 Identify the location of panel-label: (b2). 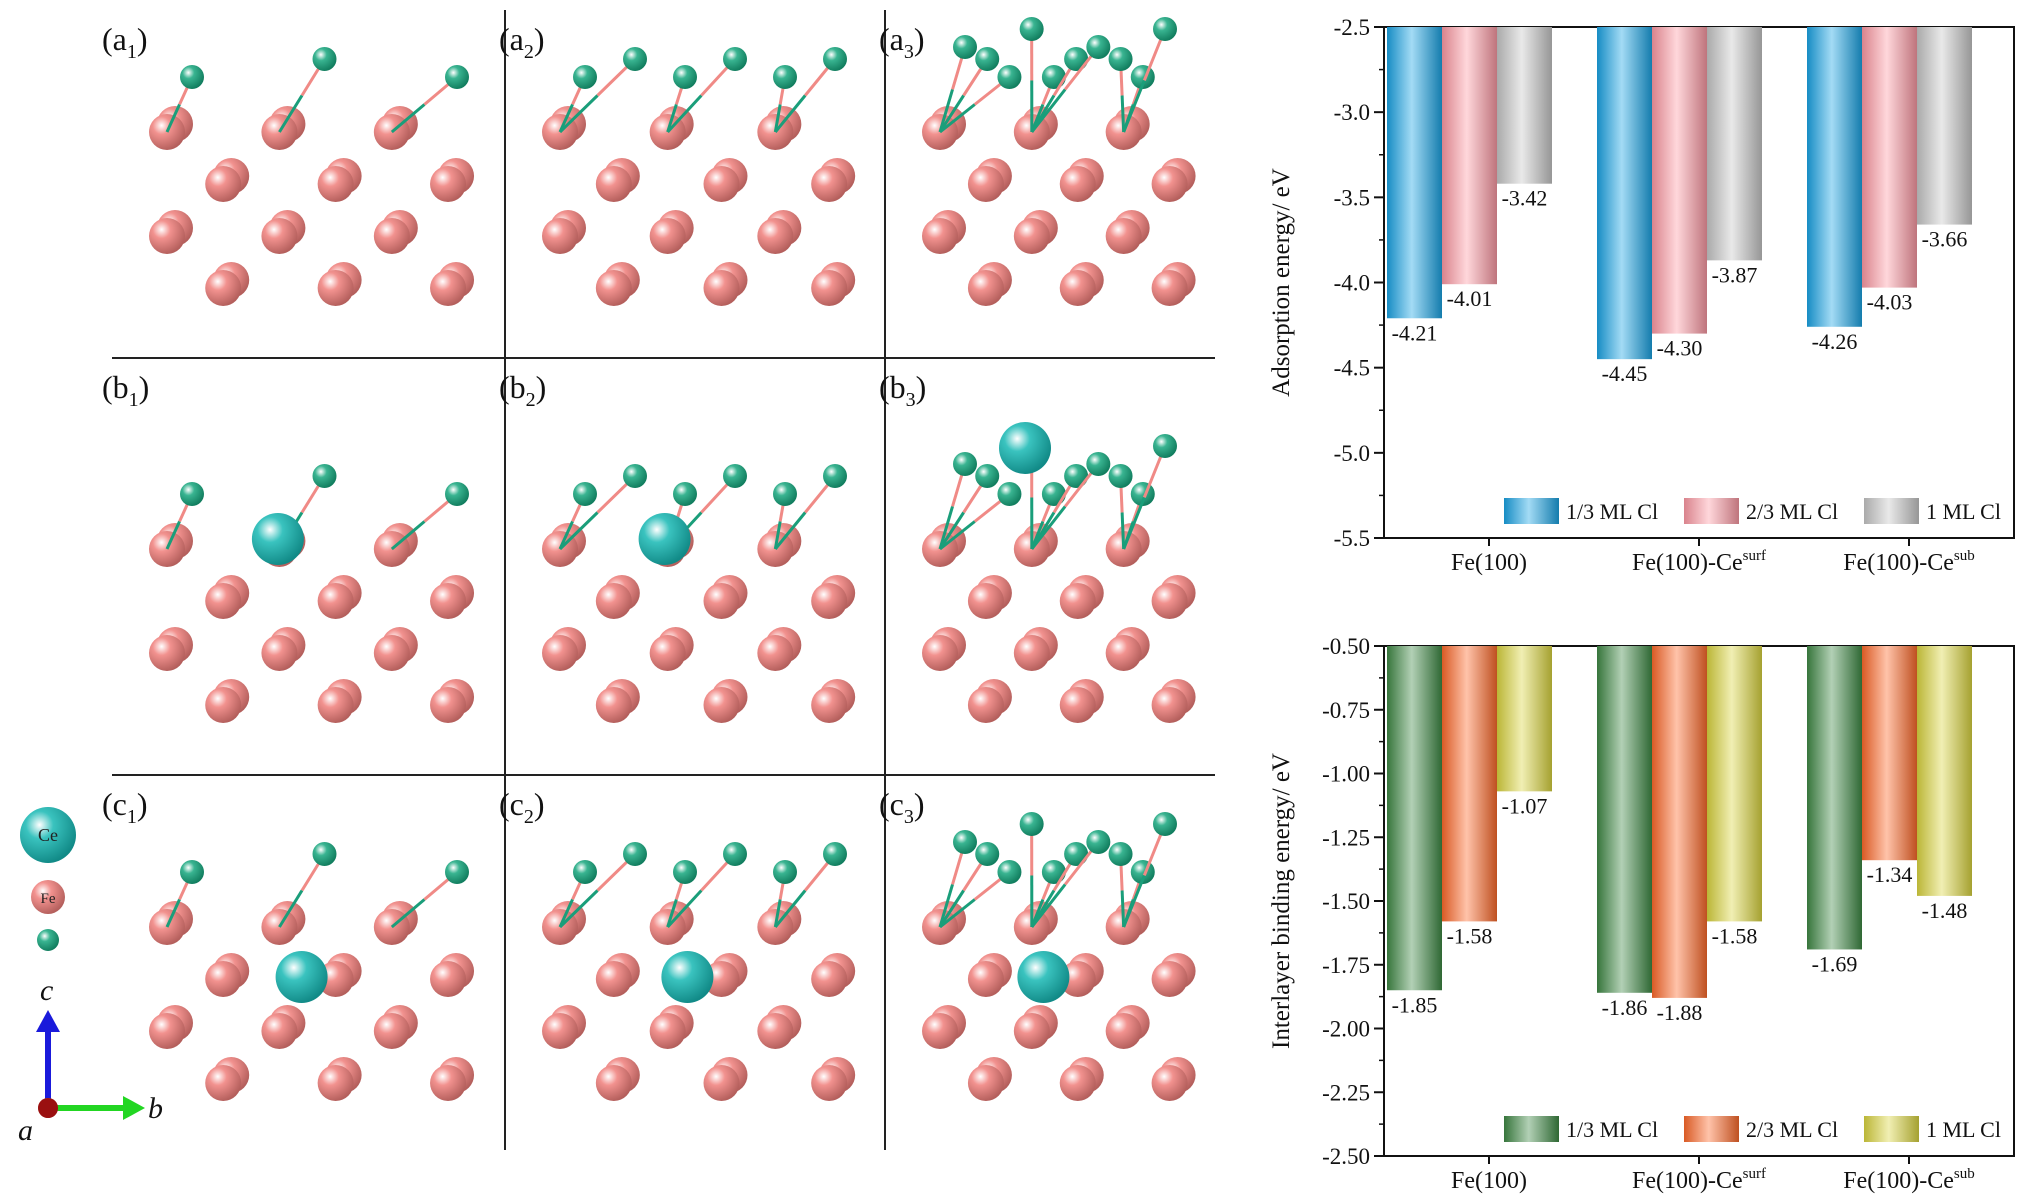
(522, 390).